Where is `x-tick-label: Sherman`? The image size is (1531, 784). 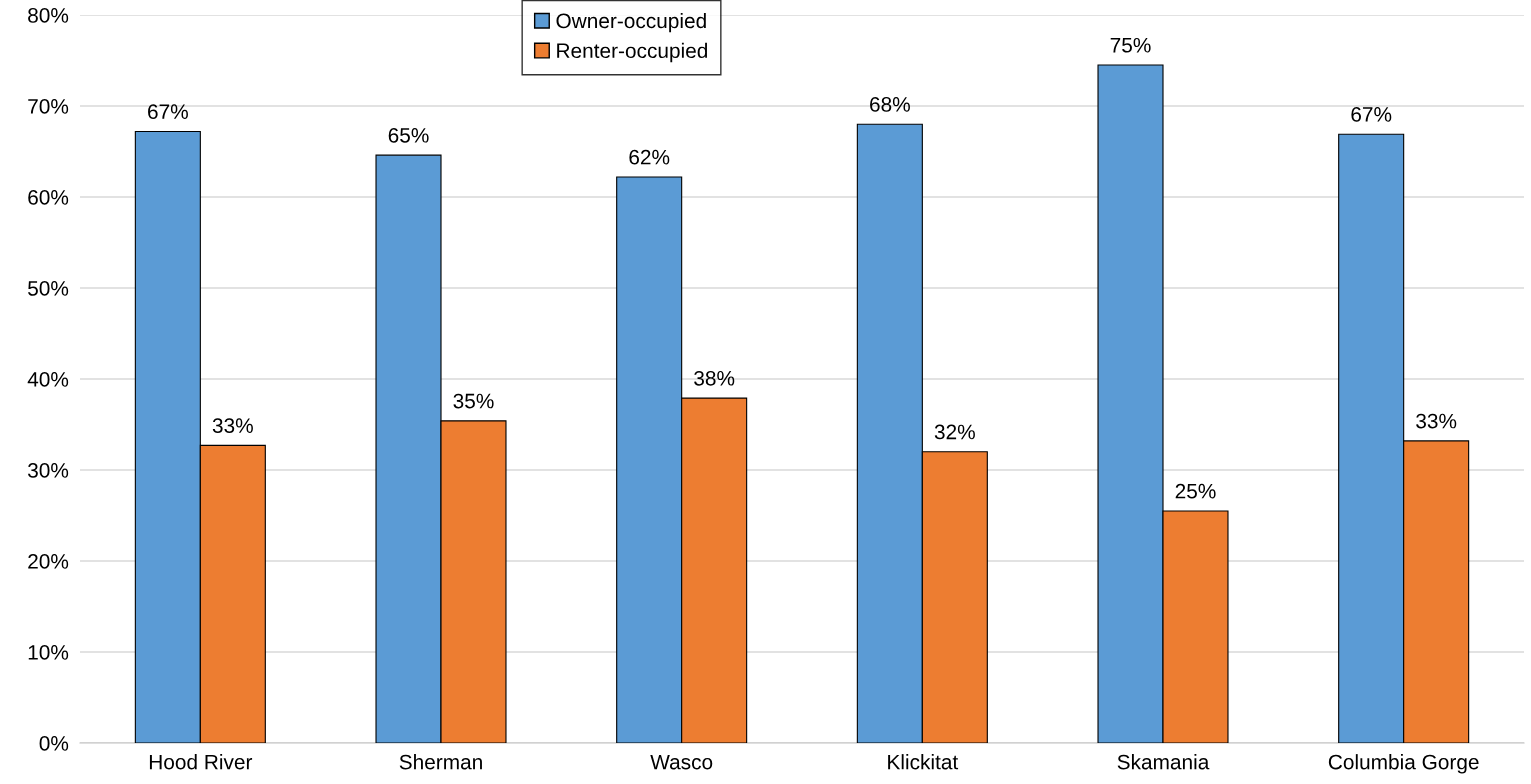 x-tick-label: Sherman is located at coordinates (440, 762).